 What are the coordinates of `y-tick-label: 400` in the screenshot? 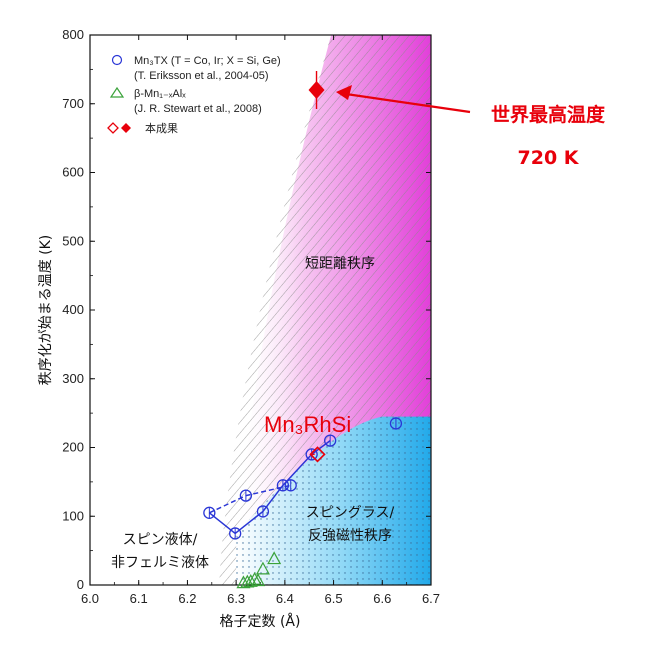 It's located at (73, 309).